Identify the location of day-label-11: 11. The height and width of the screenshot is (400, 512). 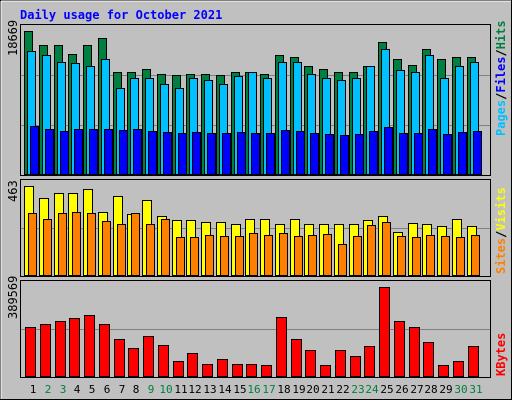
(180, 389).